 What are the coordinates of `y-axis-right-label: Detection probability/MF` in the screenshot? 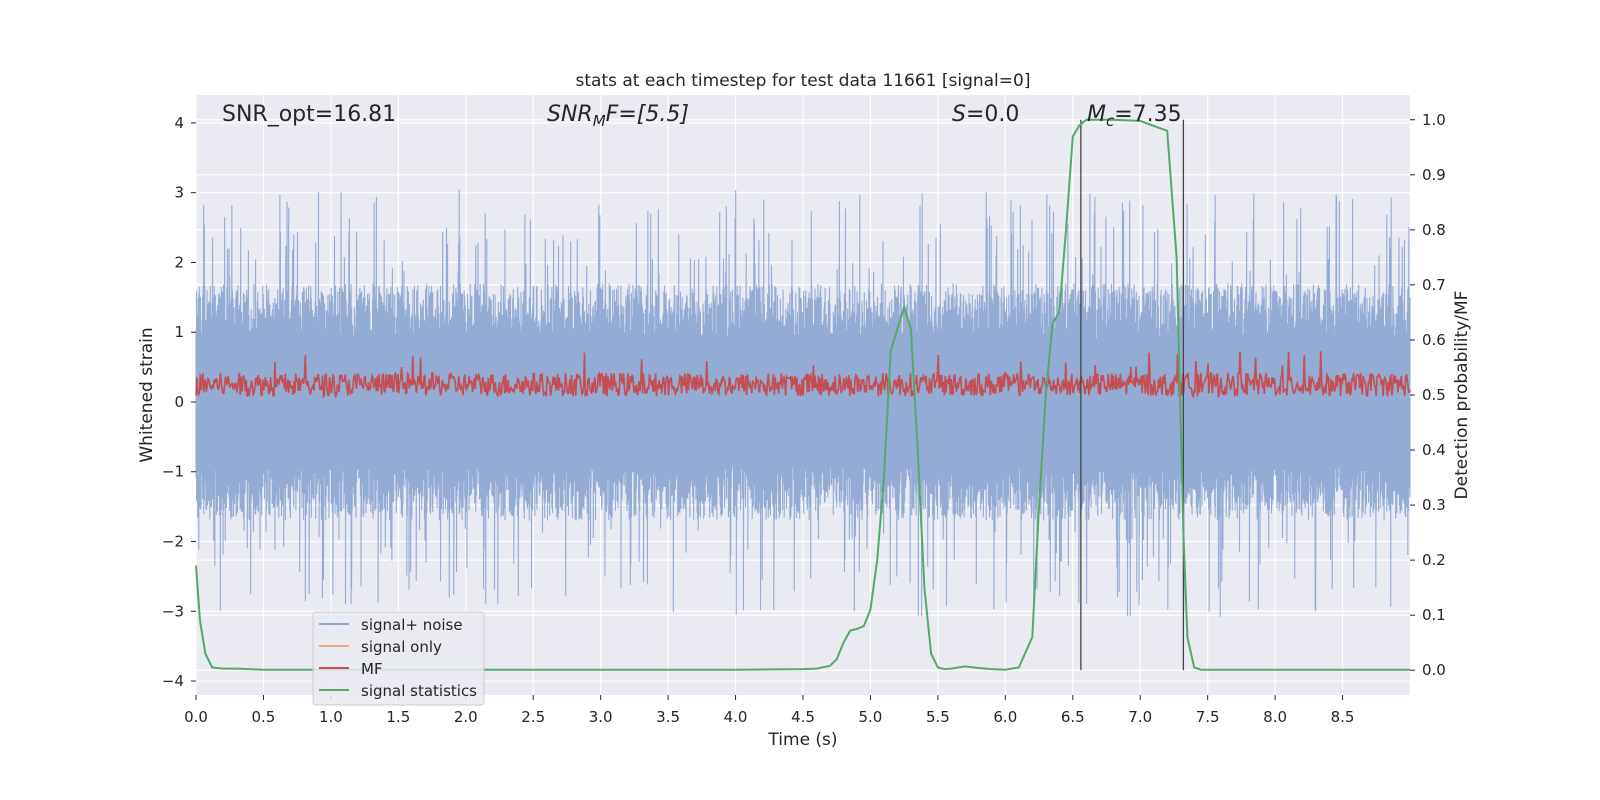 It's located at (1462, 395).